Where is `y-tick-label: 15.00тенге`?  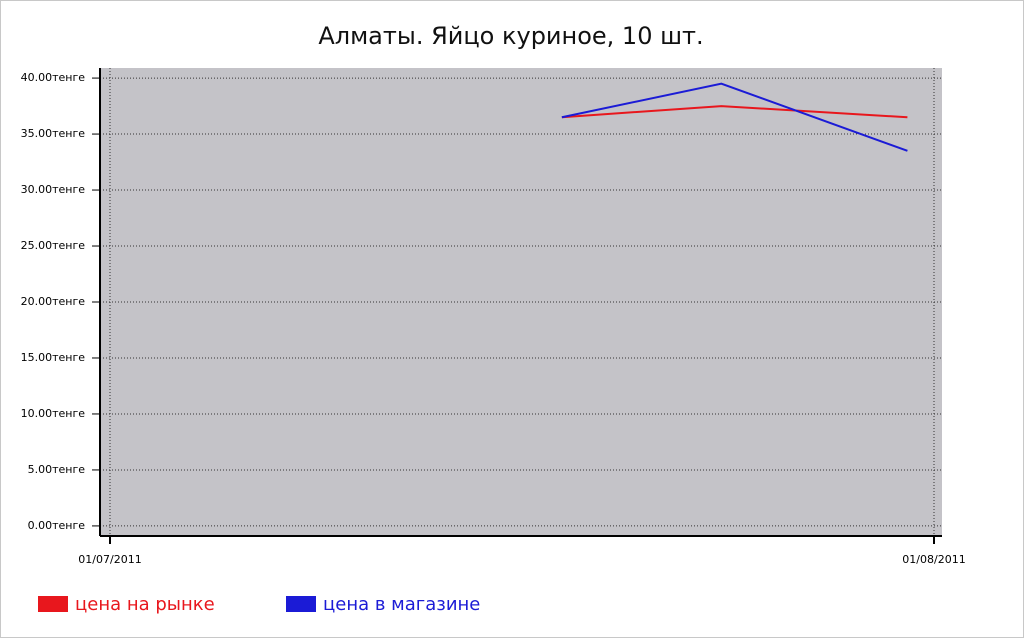
y-tick-label: 15.00тенге is located at coordinates (53, 357).